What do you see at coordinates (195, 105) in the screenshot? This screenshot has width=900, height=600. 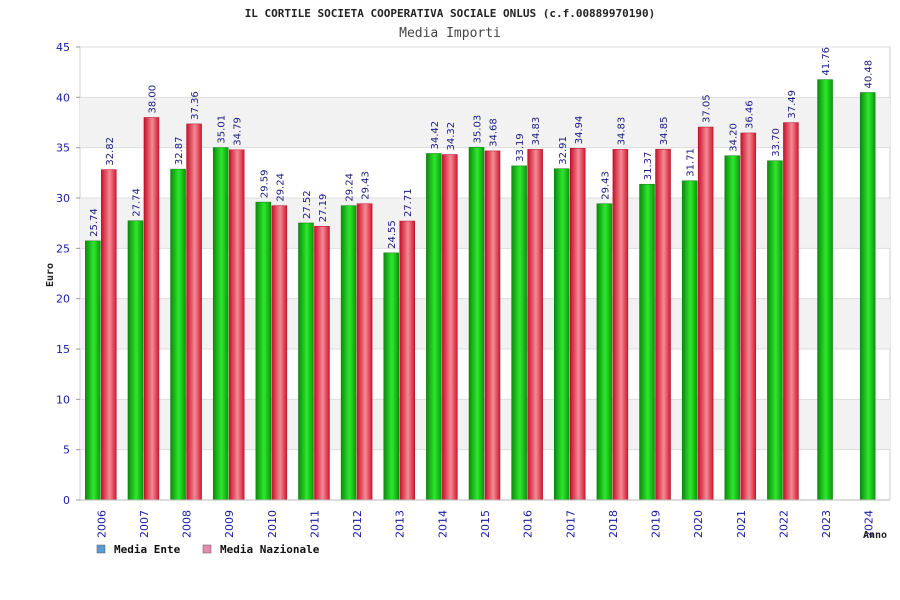 I see `data-label: 37.36` at bounding box center [195, 105].